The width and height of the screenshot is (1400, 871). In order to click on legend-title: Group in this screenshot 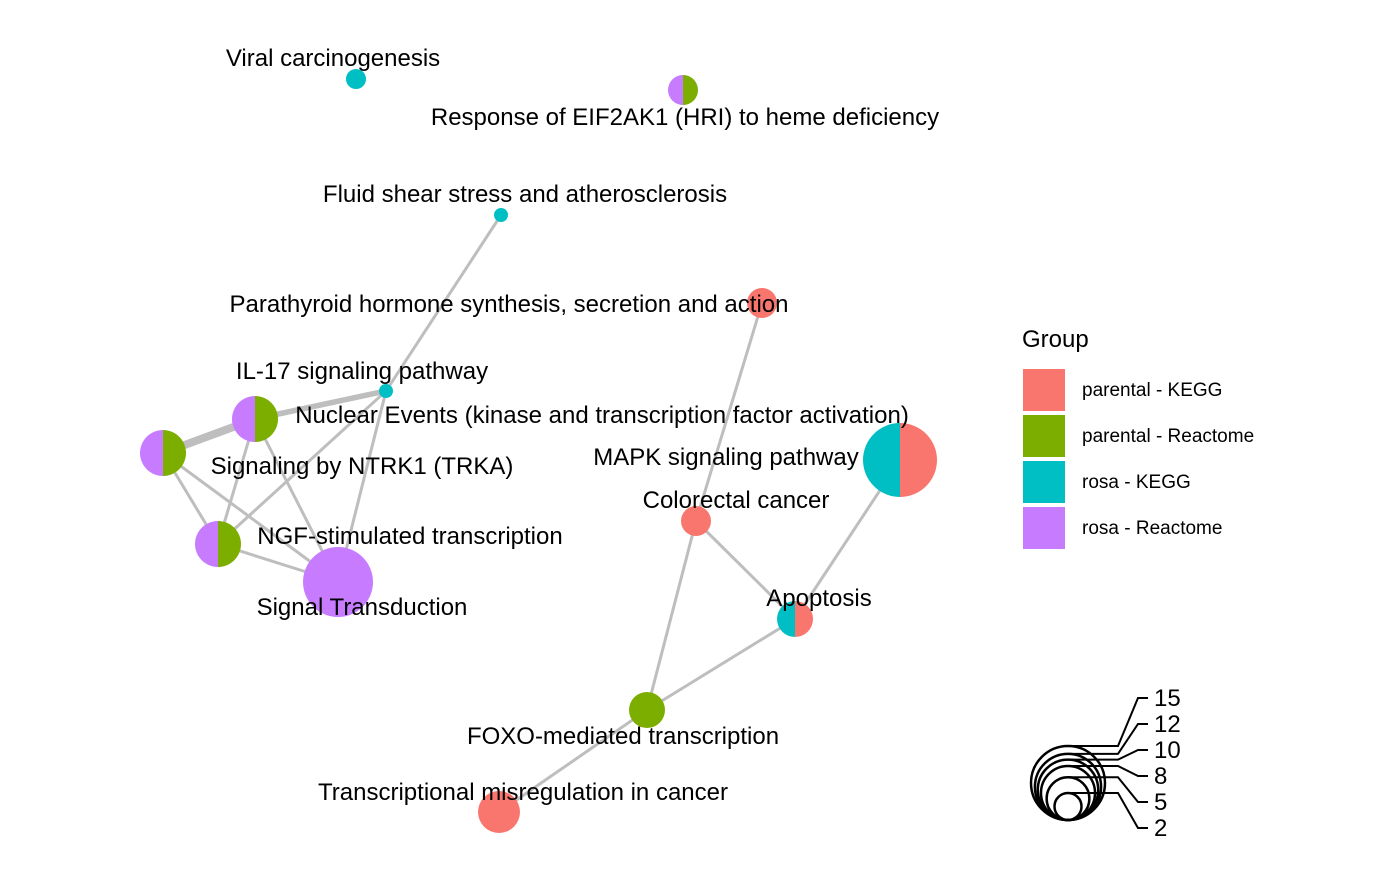, I will do `click(1055, 339)`.